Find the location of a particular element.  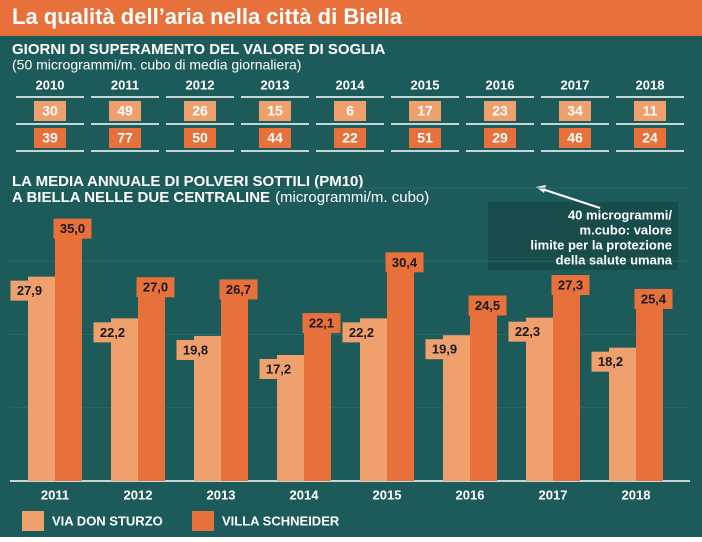

year-label: 2018 is located at coordinates (650, 84).